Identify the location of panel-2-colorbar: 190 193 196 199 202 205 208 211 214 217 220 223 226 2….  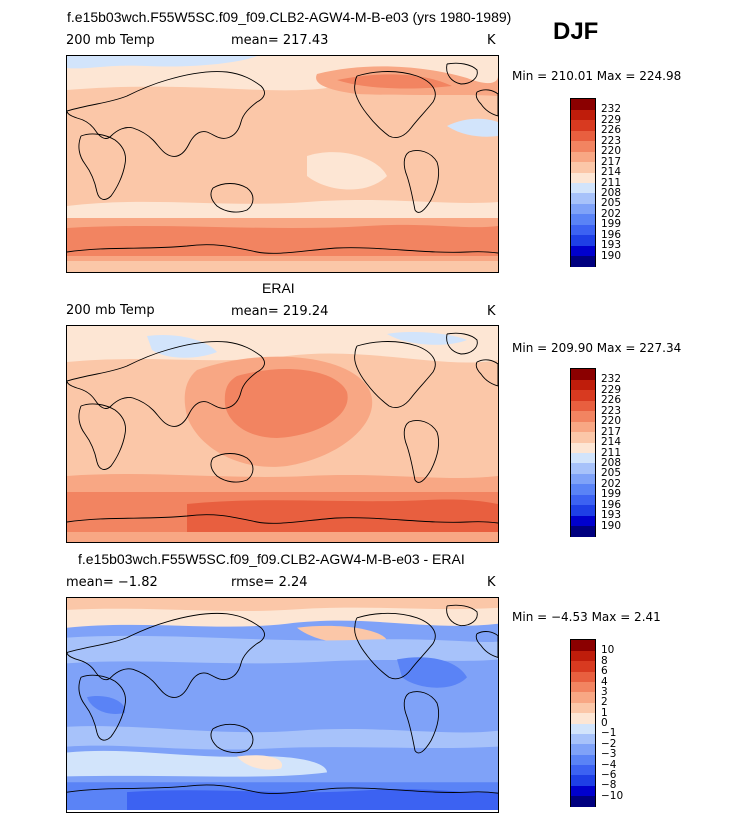
(595, 452).